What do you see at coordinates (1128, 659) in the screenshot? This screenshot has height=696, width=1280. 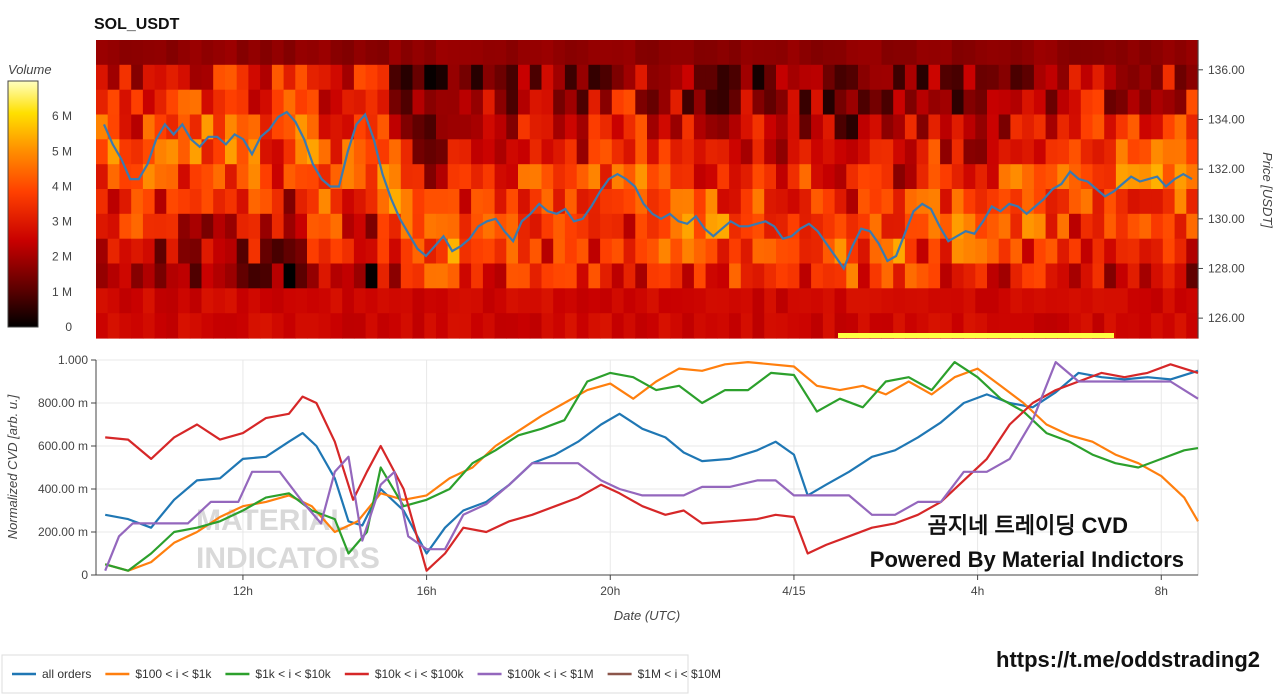 I see `footer-url: https://t.me/oddstrading2` at bounding box center [1128, 659].